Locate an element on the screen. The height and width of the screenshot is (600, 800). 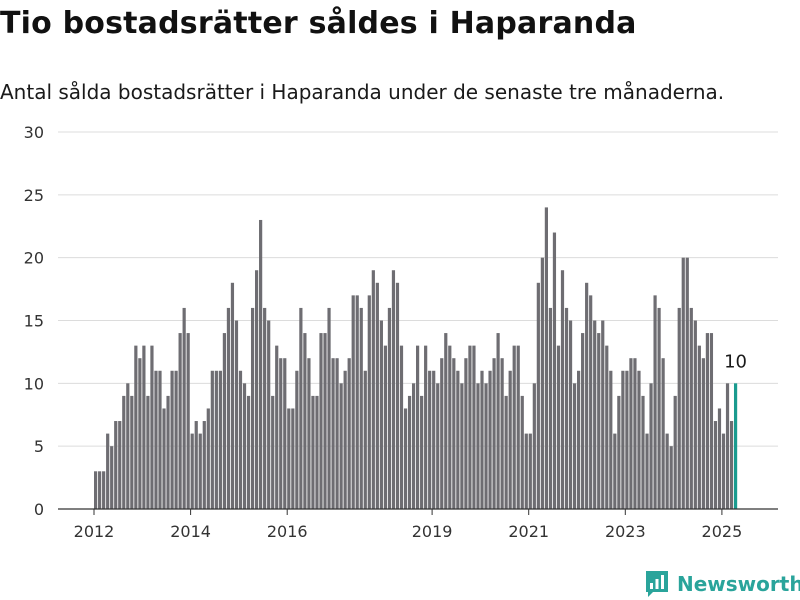
data-label: 10 is located at coordinates (735, 361).